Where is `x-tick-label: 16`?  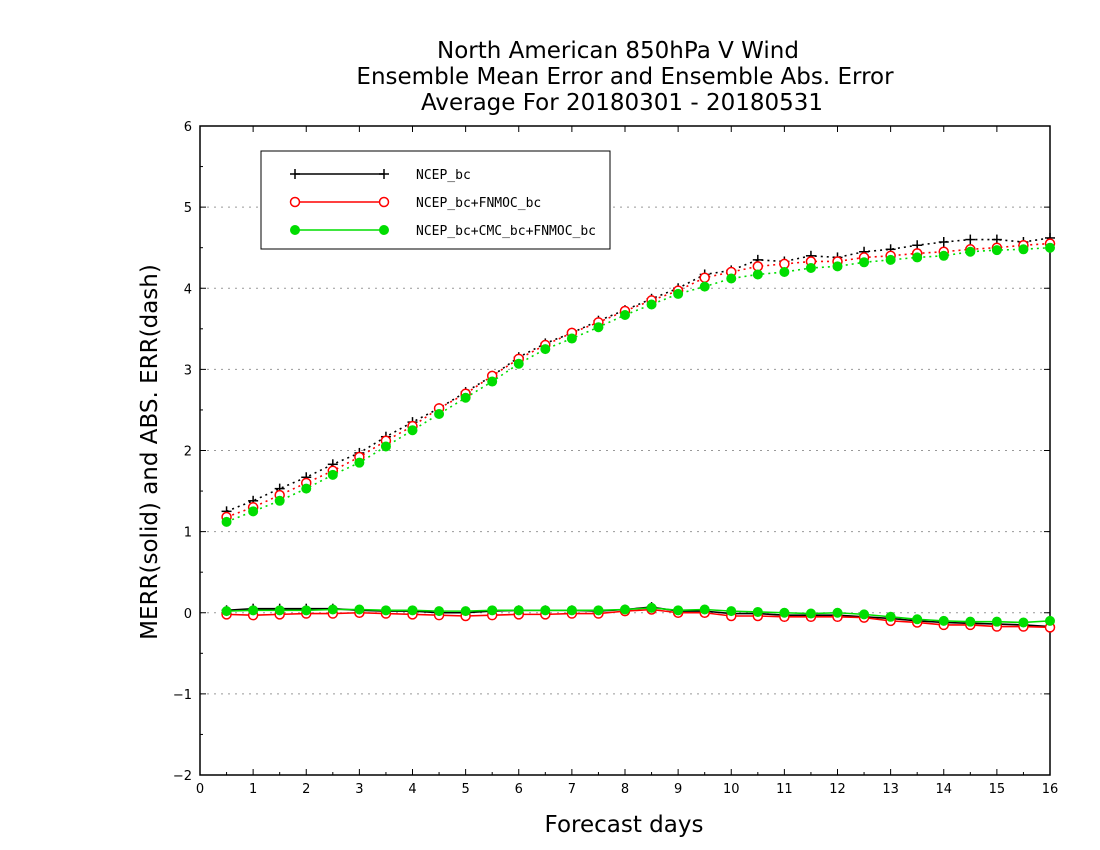
x-tick-label: 16 is located at coordinates (1050, 789).